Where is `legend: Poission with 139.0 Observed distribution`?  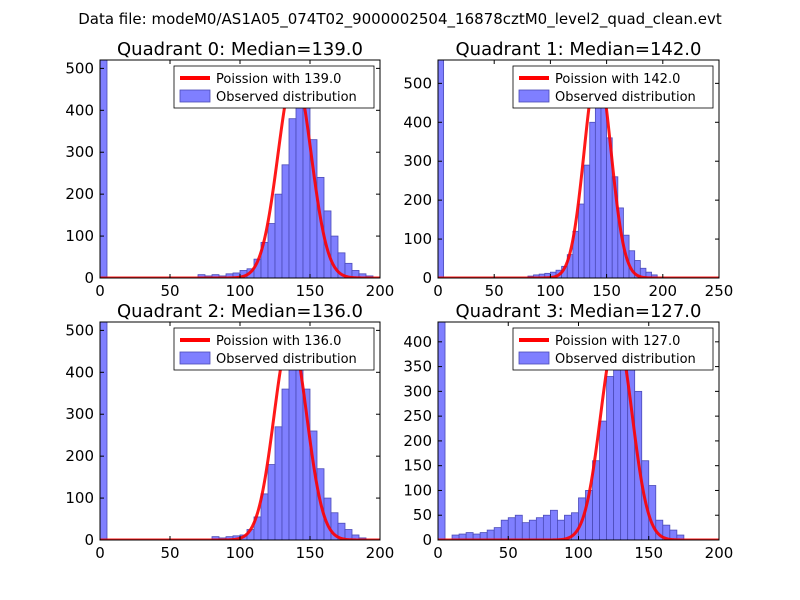 legend: Poission with 139.0 Observed distribution is located at coordinates (274, 87).